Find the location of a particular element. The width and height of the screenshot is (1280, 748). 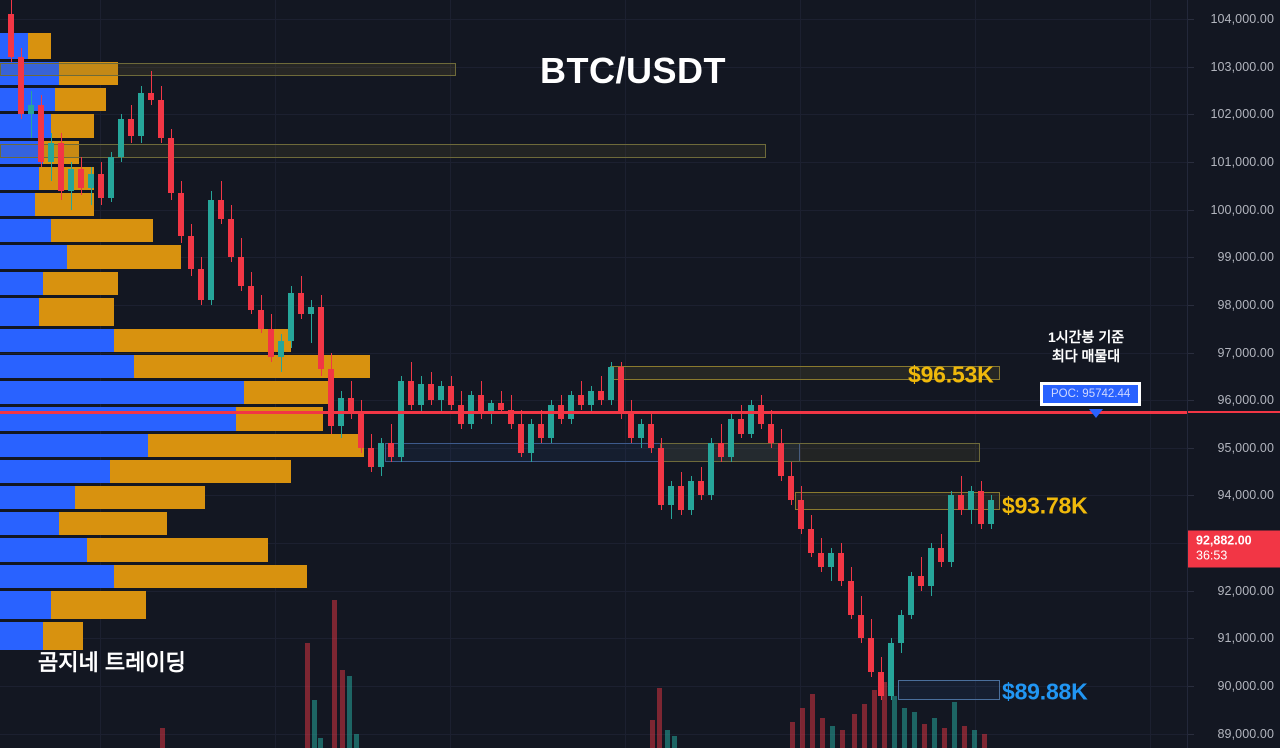

axis-tick-label: 92,000.00 is located at coordinates (1245, 590).